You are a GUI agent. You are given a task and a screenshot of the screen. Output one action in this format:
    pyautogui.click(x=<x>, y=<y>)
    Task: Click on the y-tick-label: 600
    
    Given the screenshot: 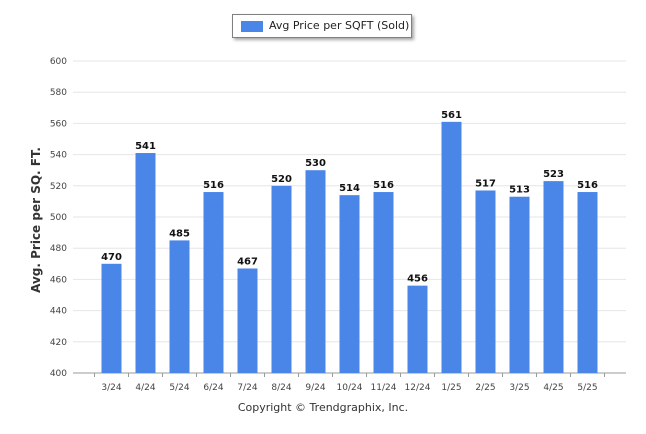 What is the action you would take?
    pyautogui.click(x=58, y=62)
    